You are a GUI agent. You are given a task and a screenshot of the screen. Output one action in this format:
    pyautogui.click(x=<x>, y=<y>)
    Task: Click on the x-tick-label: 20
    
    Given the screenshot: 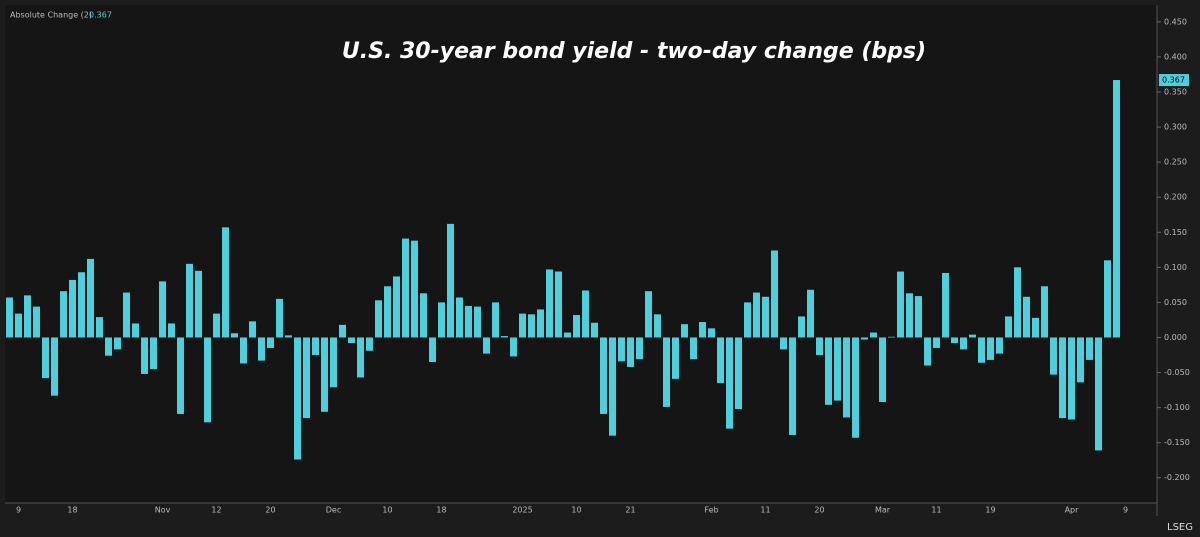 What is the action you would take?
    pyautogui.click(x=819, y=510)
    